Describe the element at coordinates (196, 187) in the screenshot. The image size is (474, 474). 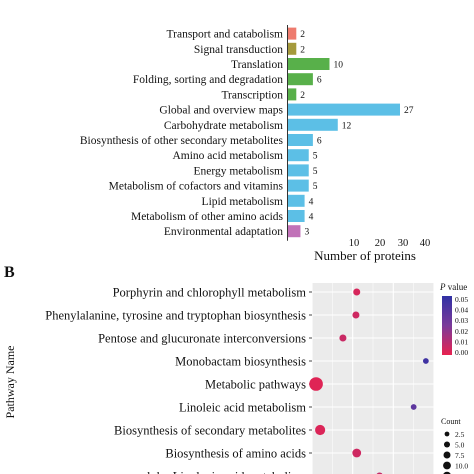
I see `category-label: Metabolism of cofactors and vitamins` at that location.